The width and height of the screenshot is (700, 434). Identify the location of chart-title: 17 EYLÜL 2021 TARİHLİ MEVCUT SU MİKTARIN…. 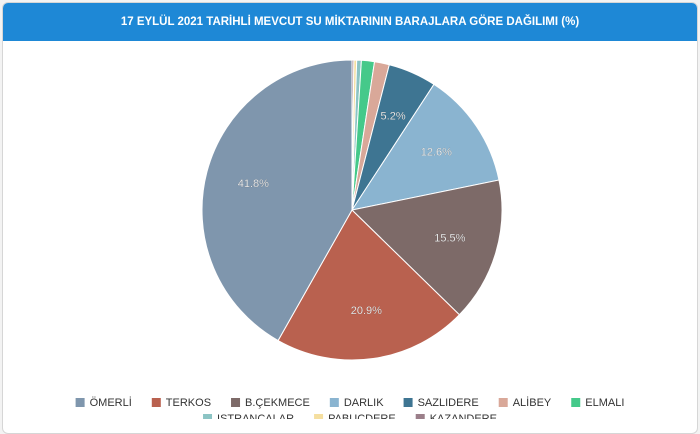
(350, 22).